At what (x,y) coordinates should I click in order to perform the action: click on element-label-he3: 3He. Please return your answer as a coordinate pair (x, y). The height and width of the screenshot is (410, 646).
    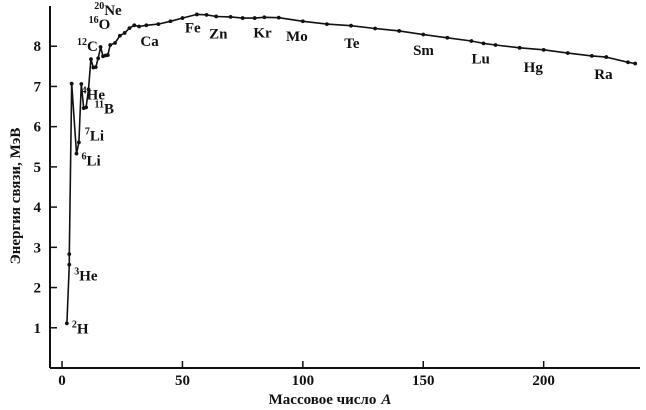
    Looking at the image, I should click on (86, 276).